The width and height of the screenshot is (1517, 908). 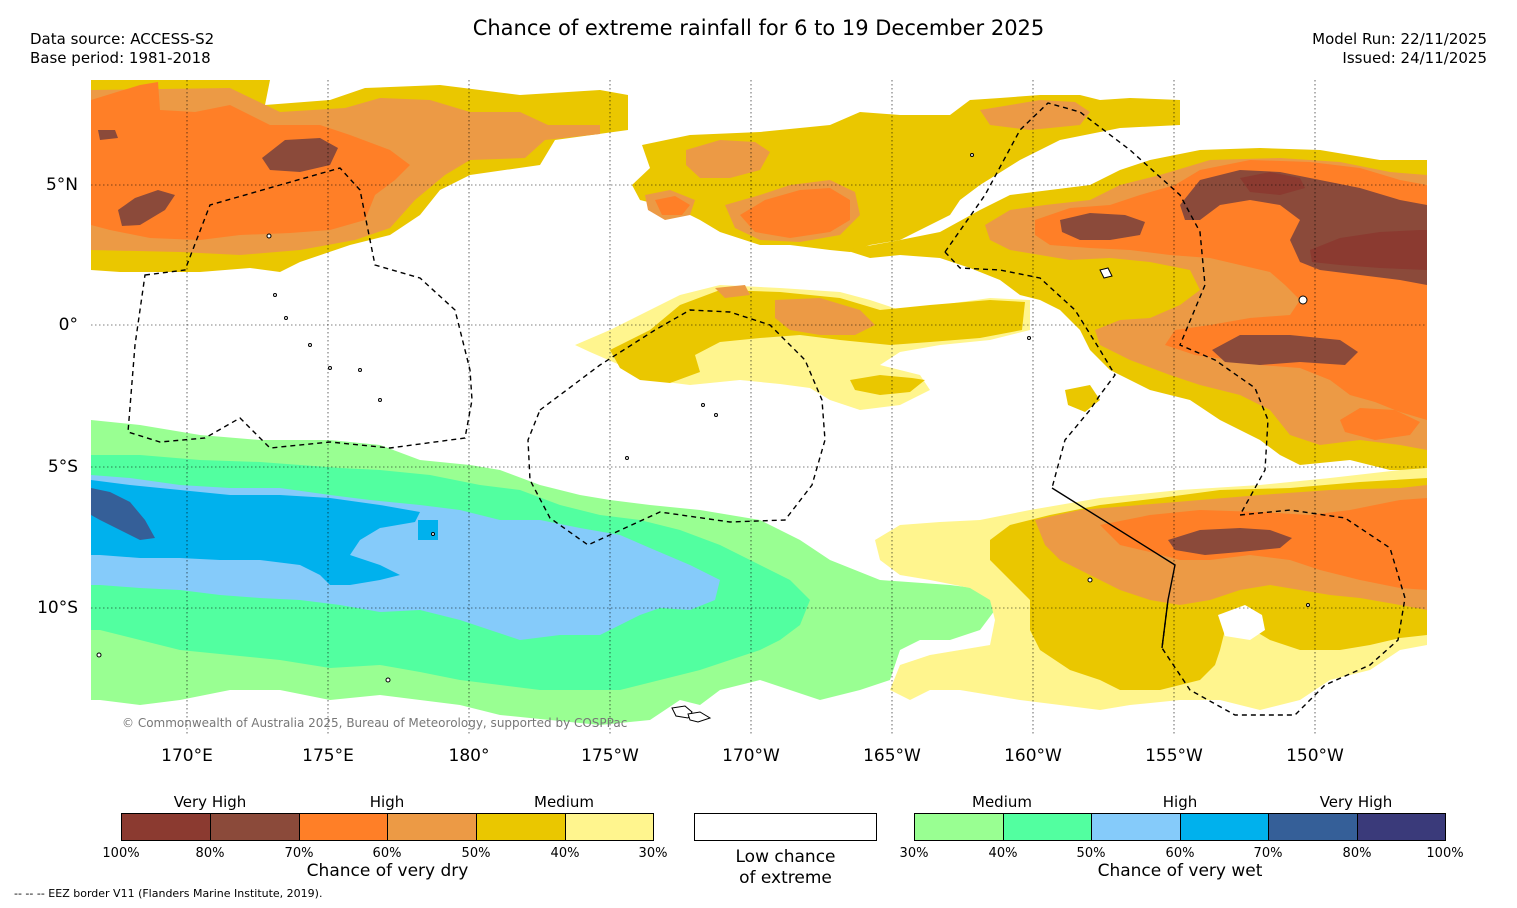 What do you see at coordinates (1082, 398) in the screenshot?
I see `dry-region-ne-40b` at bounding box center [1082, 398].